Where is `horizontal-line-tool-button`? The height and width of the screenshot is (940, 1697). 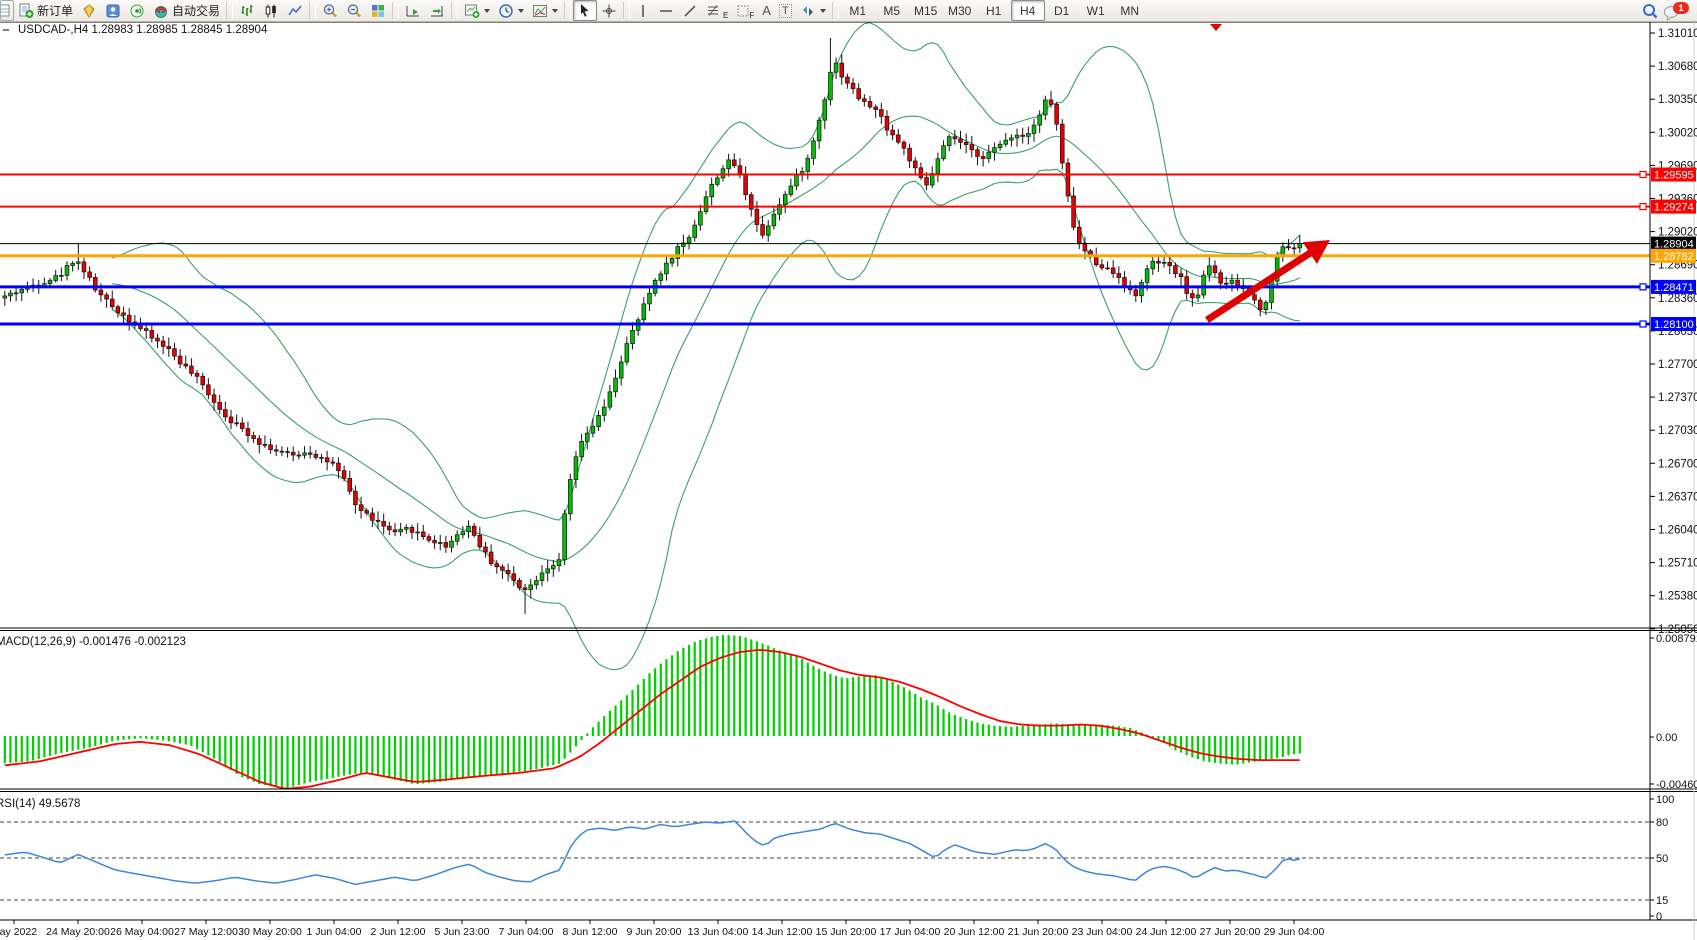
horizontal-line-tool-button is located at coordinates (666, 10).